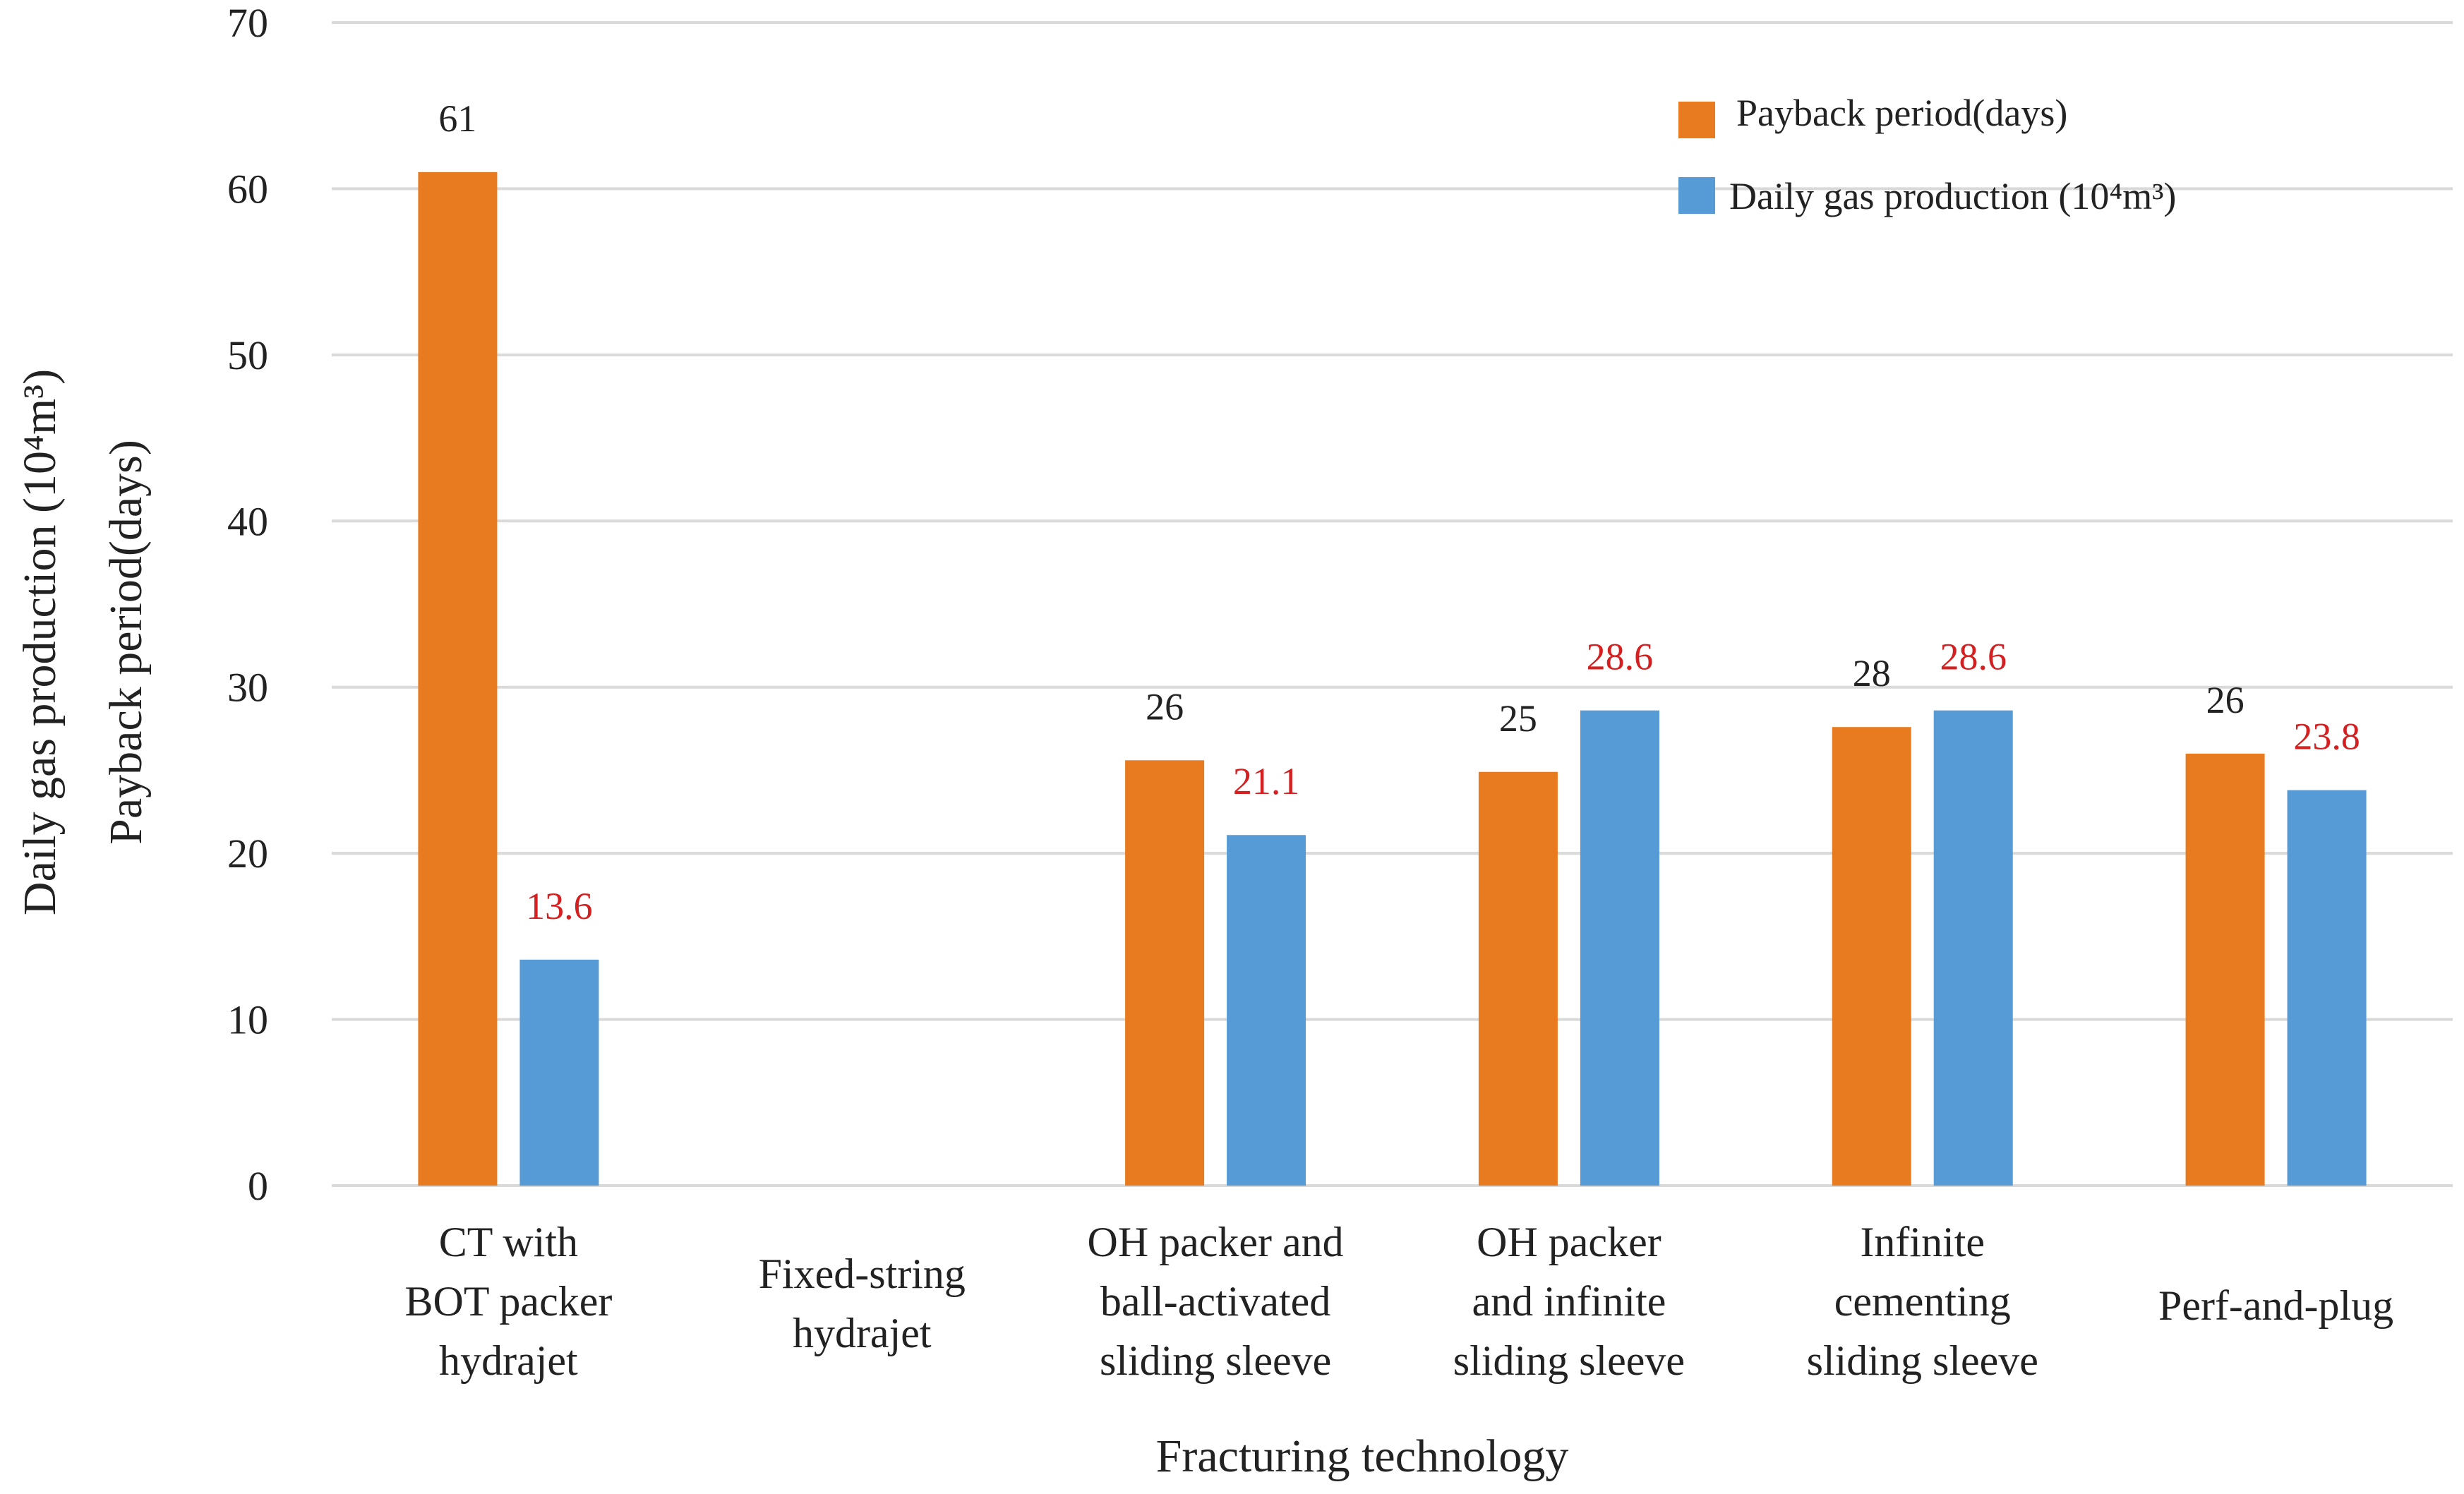  What do you see at coordinates (247, 688) in the screenshot?
I see `y-tick-label-30: 30` at bounding box center [247, 688].